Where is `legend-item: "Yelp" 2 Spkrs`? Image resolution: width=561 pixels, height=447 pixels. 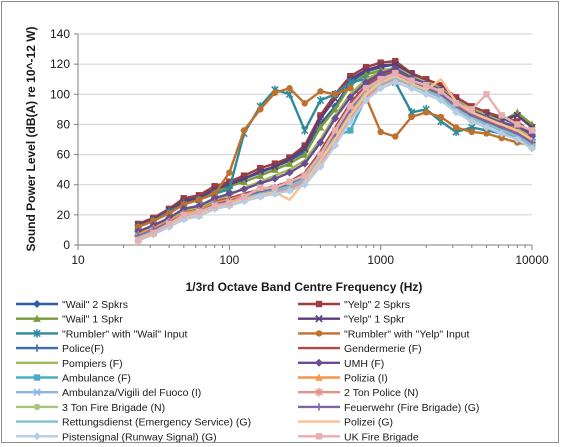 legend-item: "Yelp" 2 Spkrs is located at coordinates (354, 305).